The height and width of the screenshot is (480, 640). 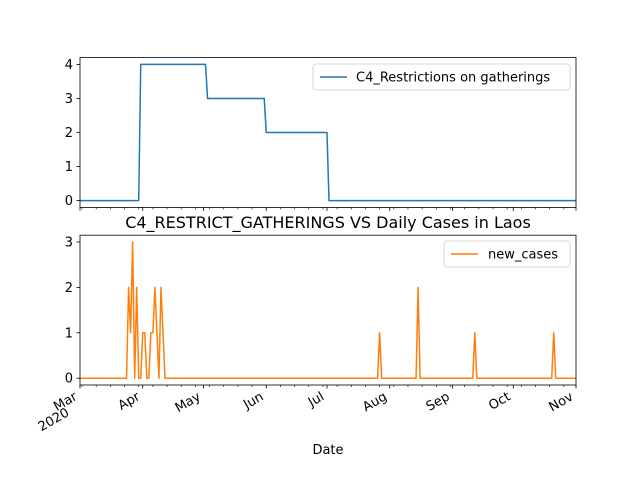 I want to click on bottom-y-axis: 0 1 2 3, so click(x=72, y=311).